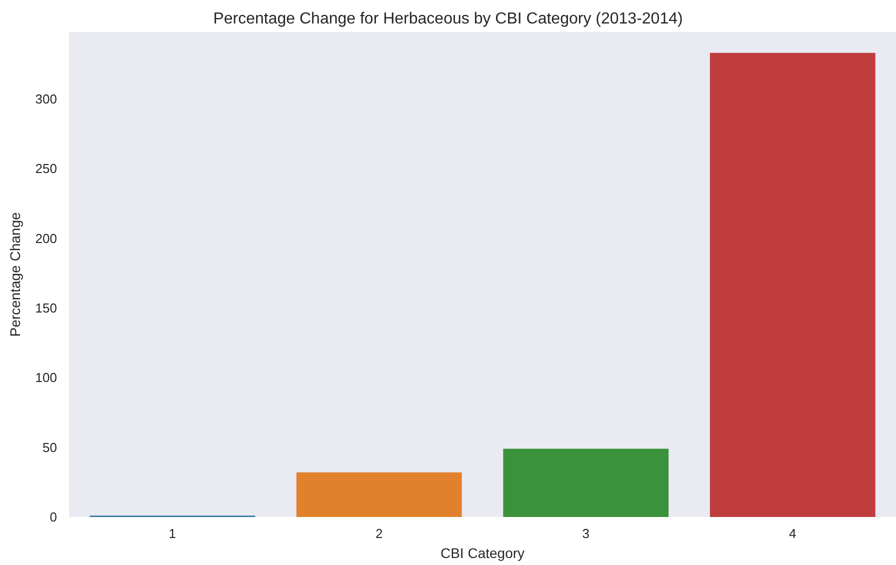 The image size is (896, 565). What do you see at coordinates (379, 533) in the screenshot?
I see `x-tick-label: 2` at bounding box center [379, 533].